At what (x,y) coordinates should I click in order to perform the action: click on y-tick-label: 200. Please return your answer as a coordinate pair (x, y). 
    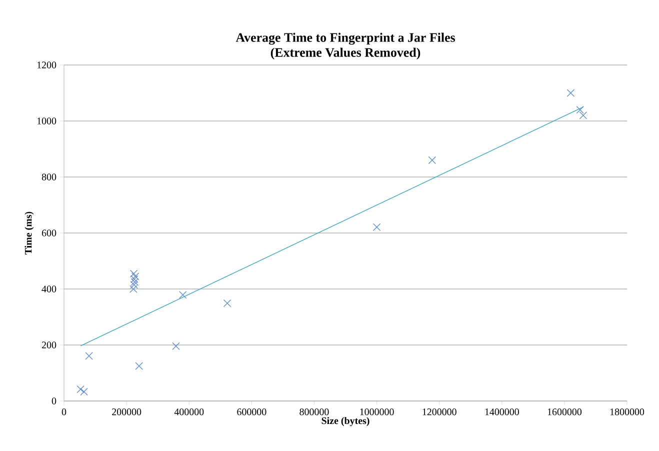
    Looking at the image, I should click on (49, 345).